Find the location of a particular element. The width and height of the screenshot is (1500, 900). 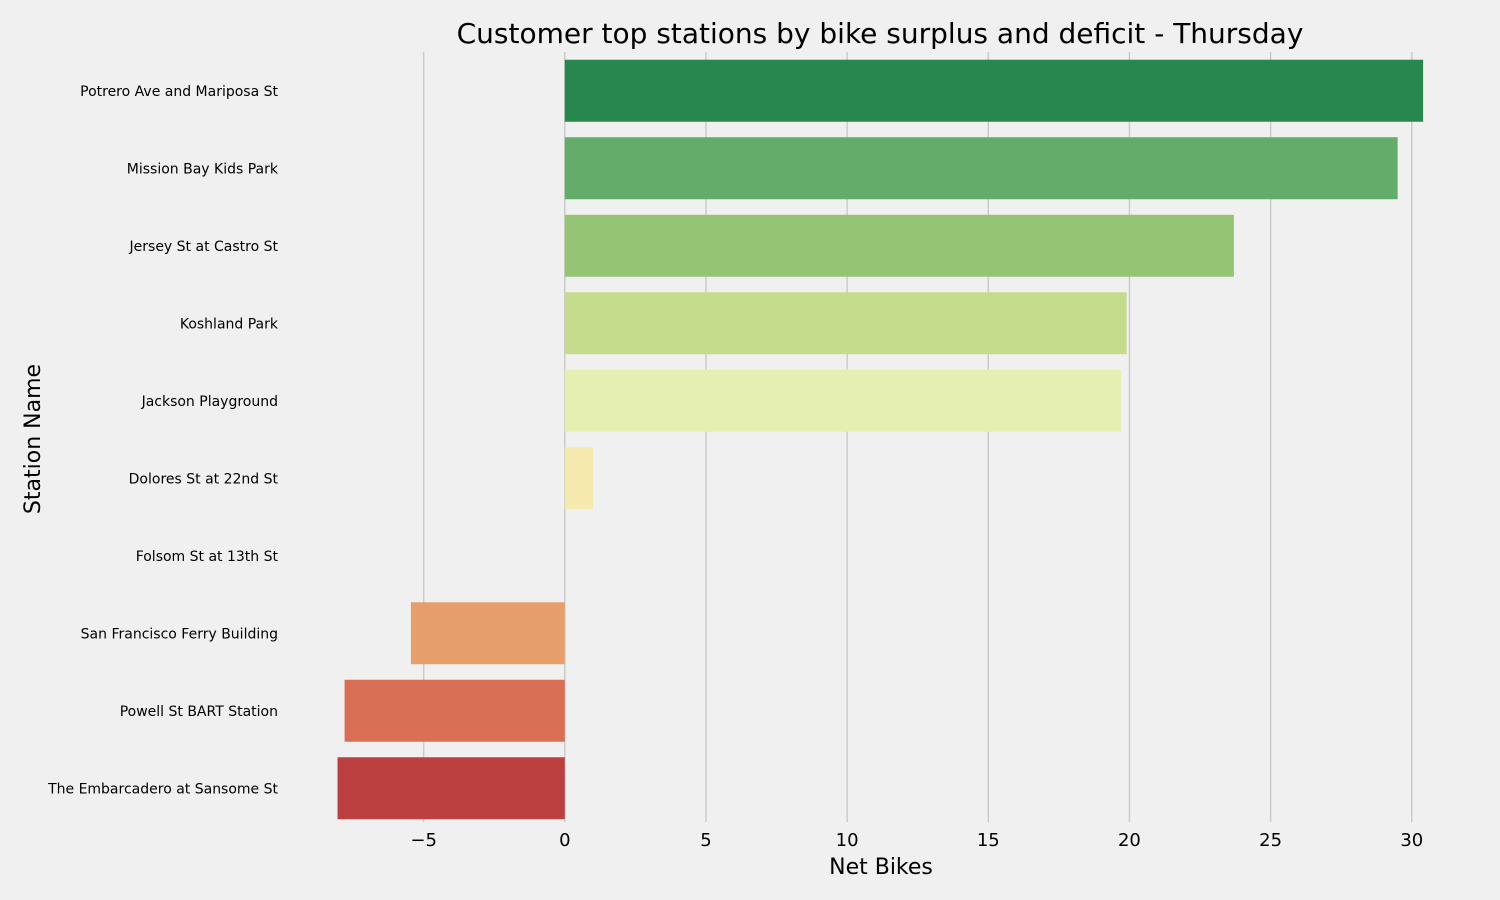

y-tick-label: Jersey St at Castro St is located at coordinates (204, 247).